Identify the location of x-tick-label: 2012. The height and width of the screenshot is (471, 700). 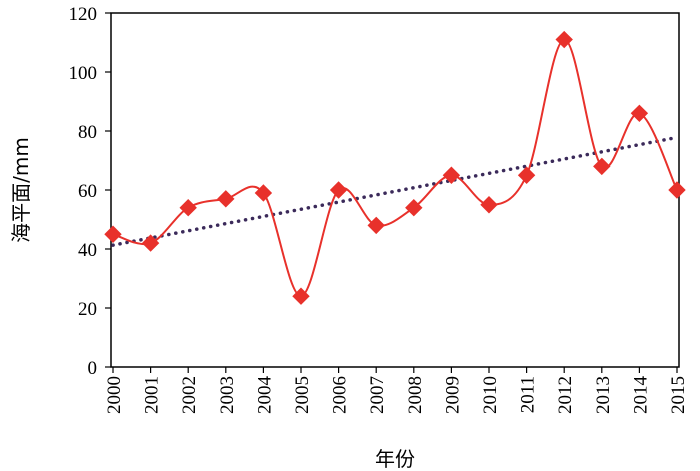
(565, 395).